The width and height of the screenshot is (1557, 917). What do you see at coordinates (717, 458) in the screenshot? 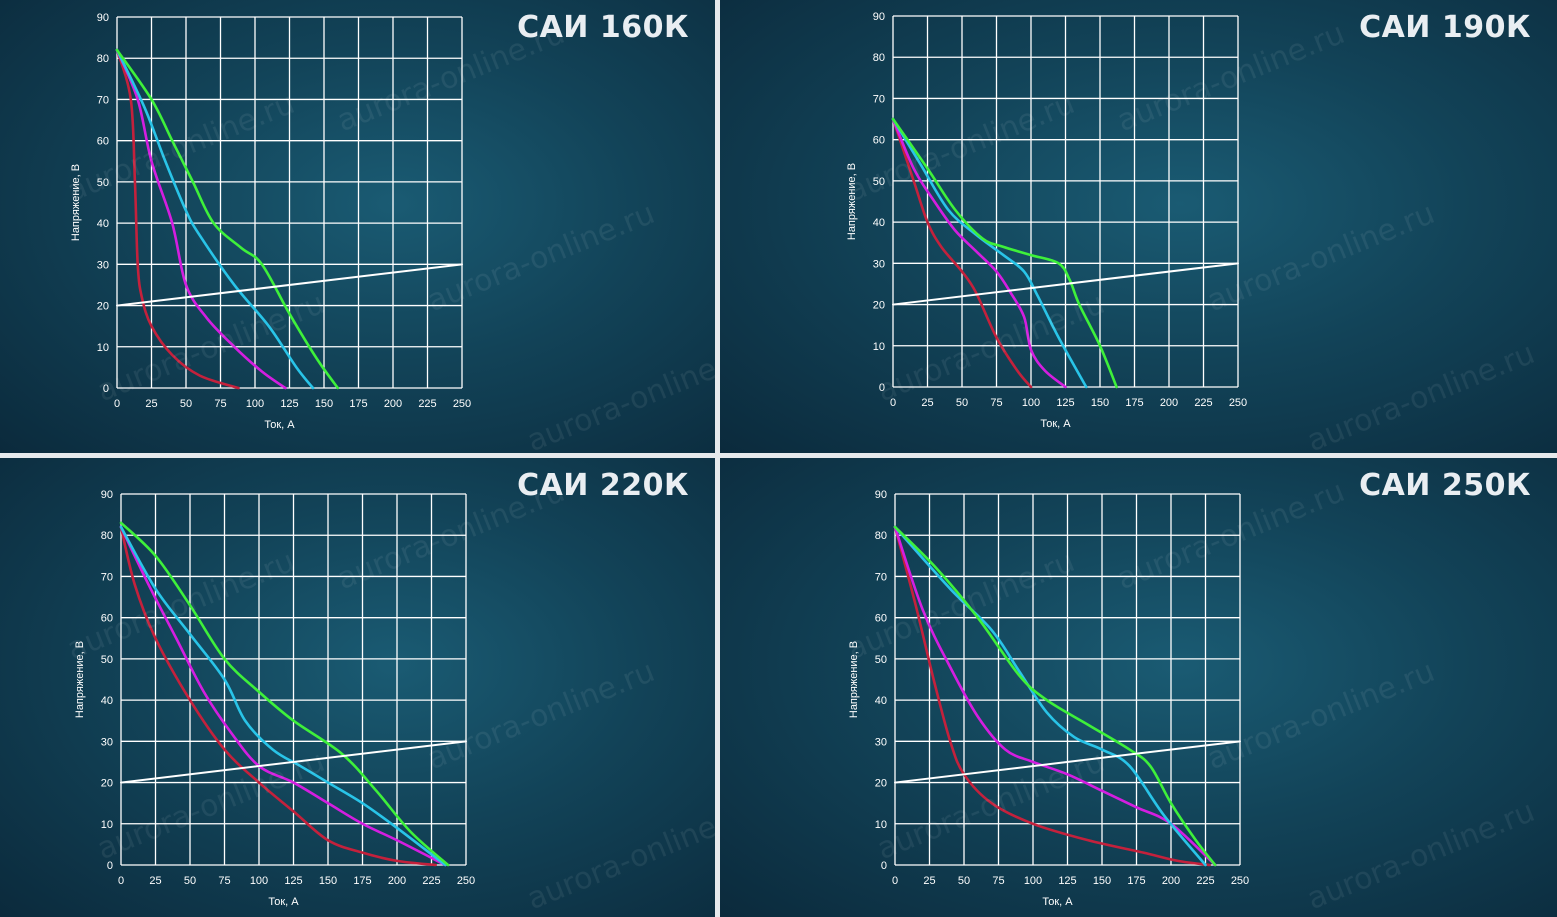
I see `vertical-divider` at bounding box center [717, 458].